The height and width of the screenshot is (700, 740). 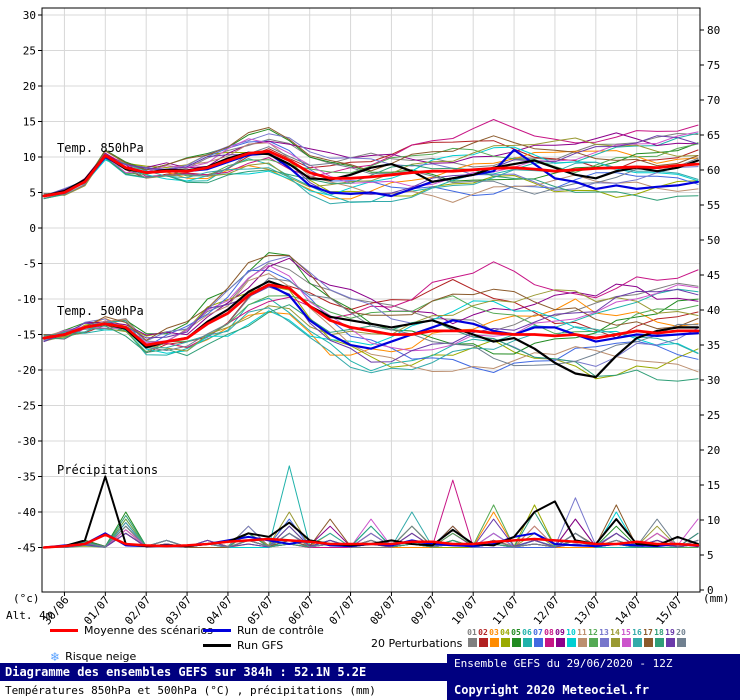 What do you see at coordinates (593, 632) in the screenshot?
I see `perturbation-number: 12` at bounding box center [593, 632].